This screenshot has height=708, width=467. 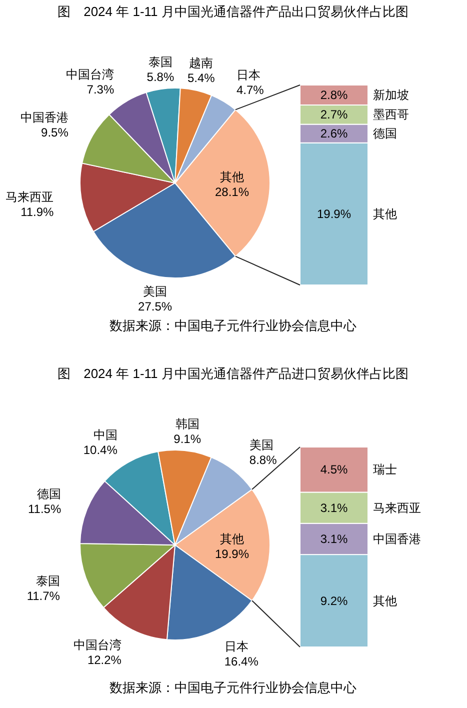 What do you see at coordinates (397, 507) in the screenshot?
I see `series-label: 马来西亚` at bounding box center [397, 507].